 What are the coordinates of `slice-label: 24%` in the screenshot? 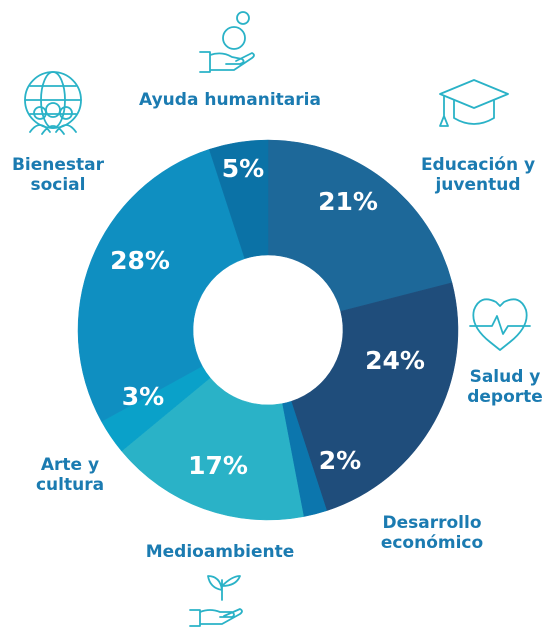 It's located at (395, 360).